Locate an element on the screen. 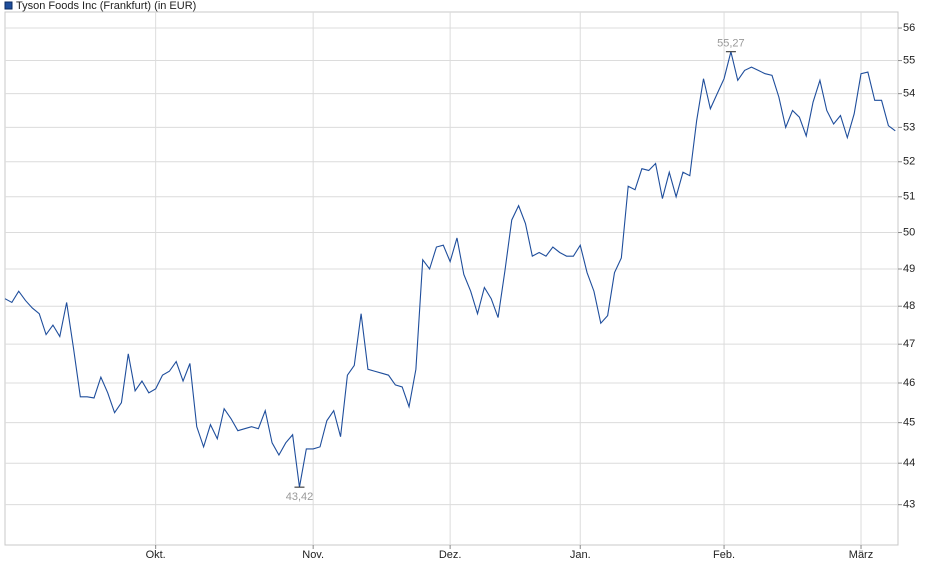 The image size is (940, 579). y-tick-label: 52 is located at coordinates (909, 162).